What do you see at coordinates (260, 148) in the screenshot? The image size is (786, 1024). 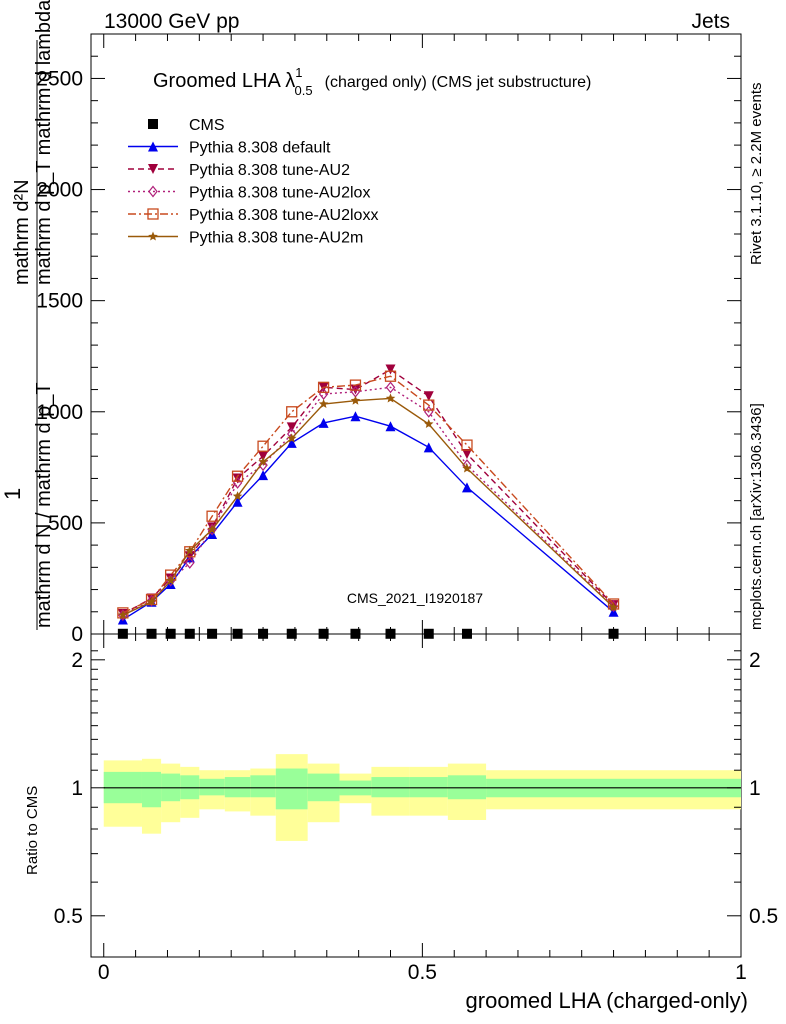 I see `legend-label-pythia-8-308-default: Pythia 8.308 default` at bounding box center [260, 148].